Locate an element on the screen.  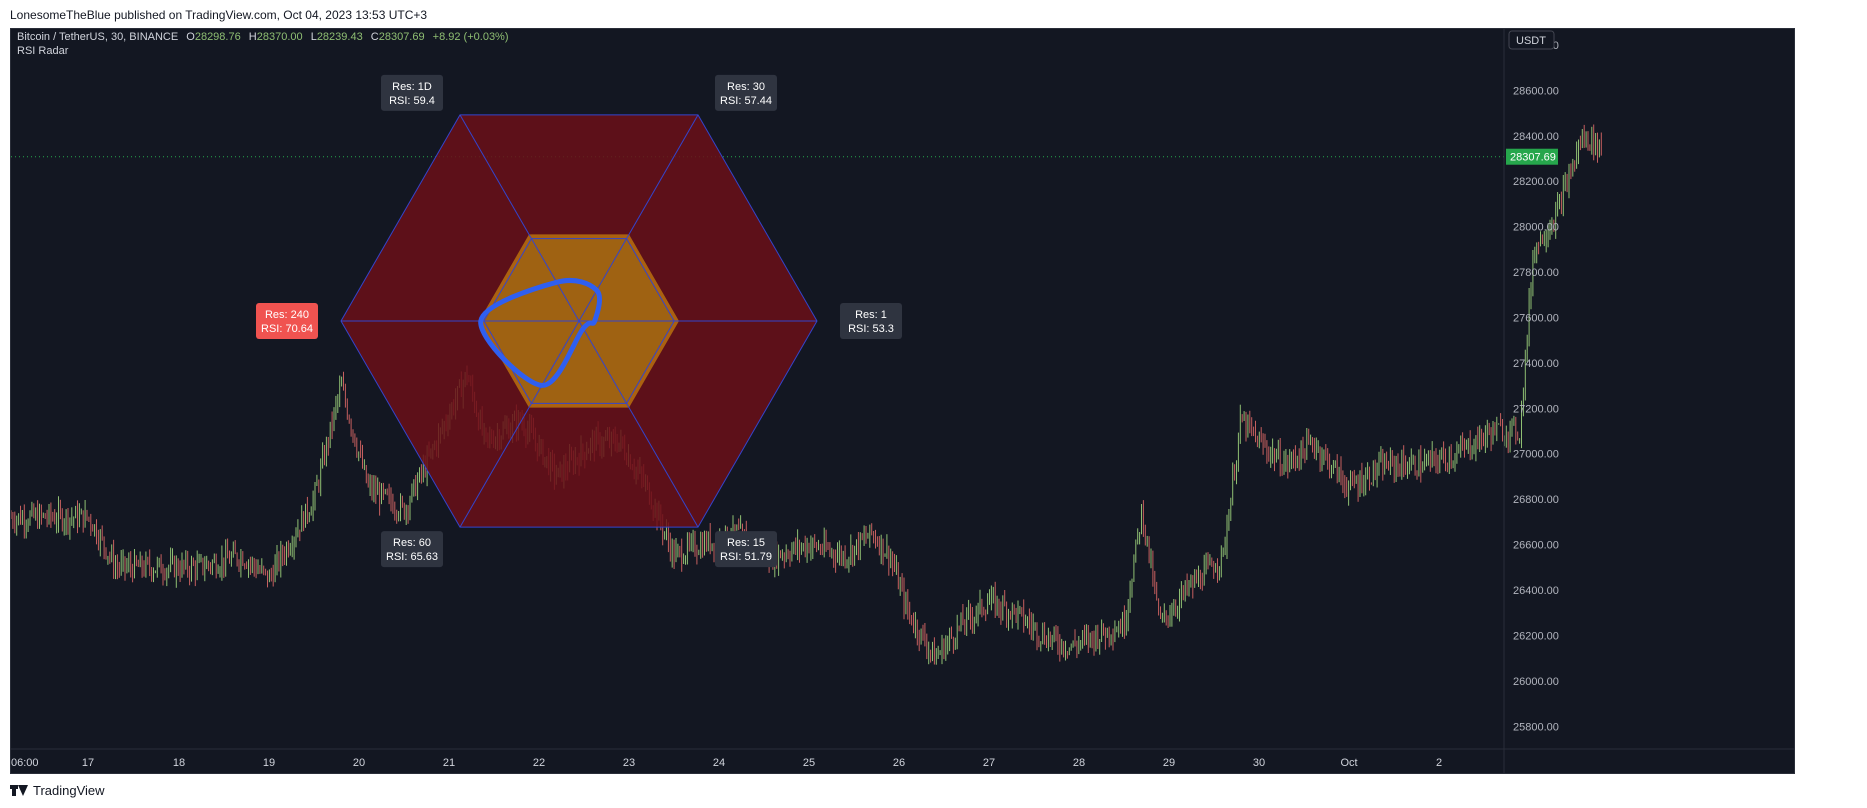
y-tick-label: 27600.00 is located at coordinates (1536, 318).